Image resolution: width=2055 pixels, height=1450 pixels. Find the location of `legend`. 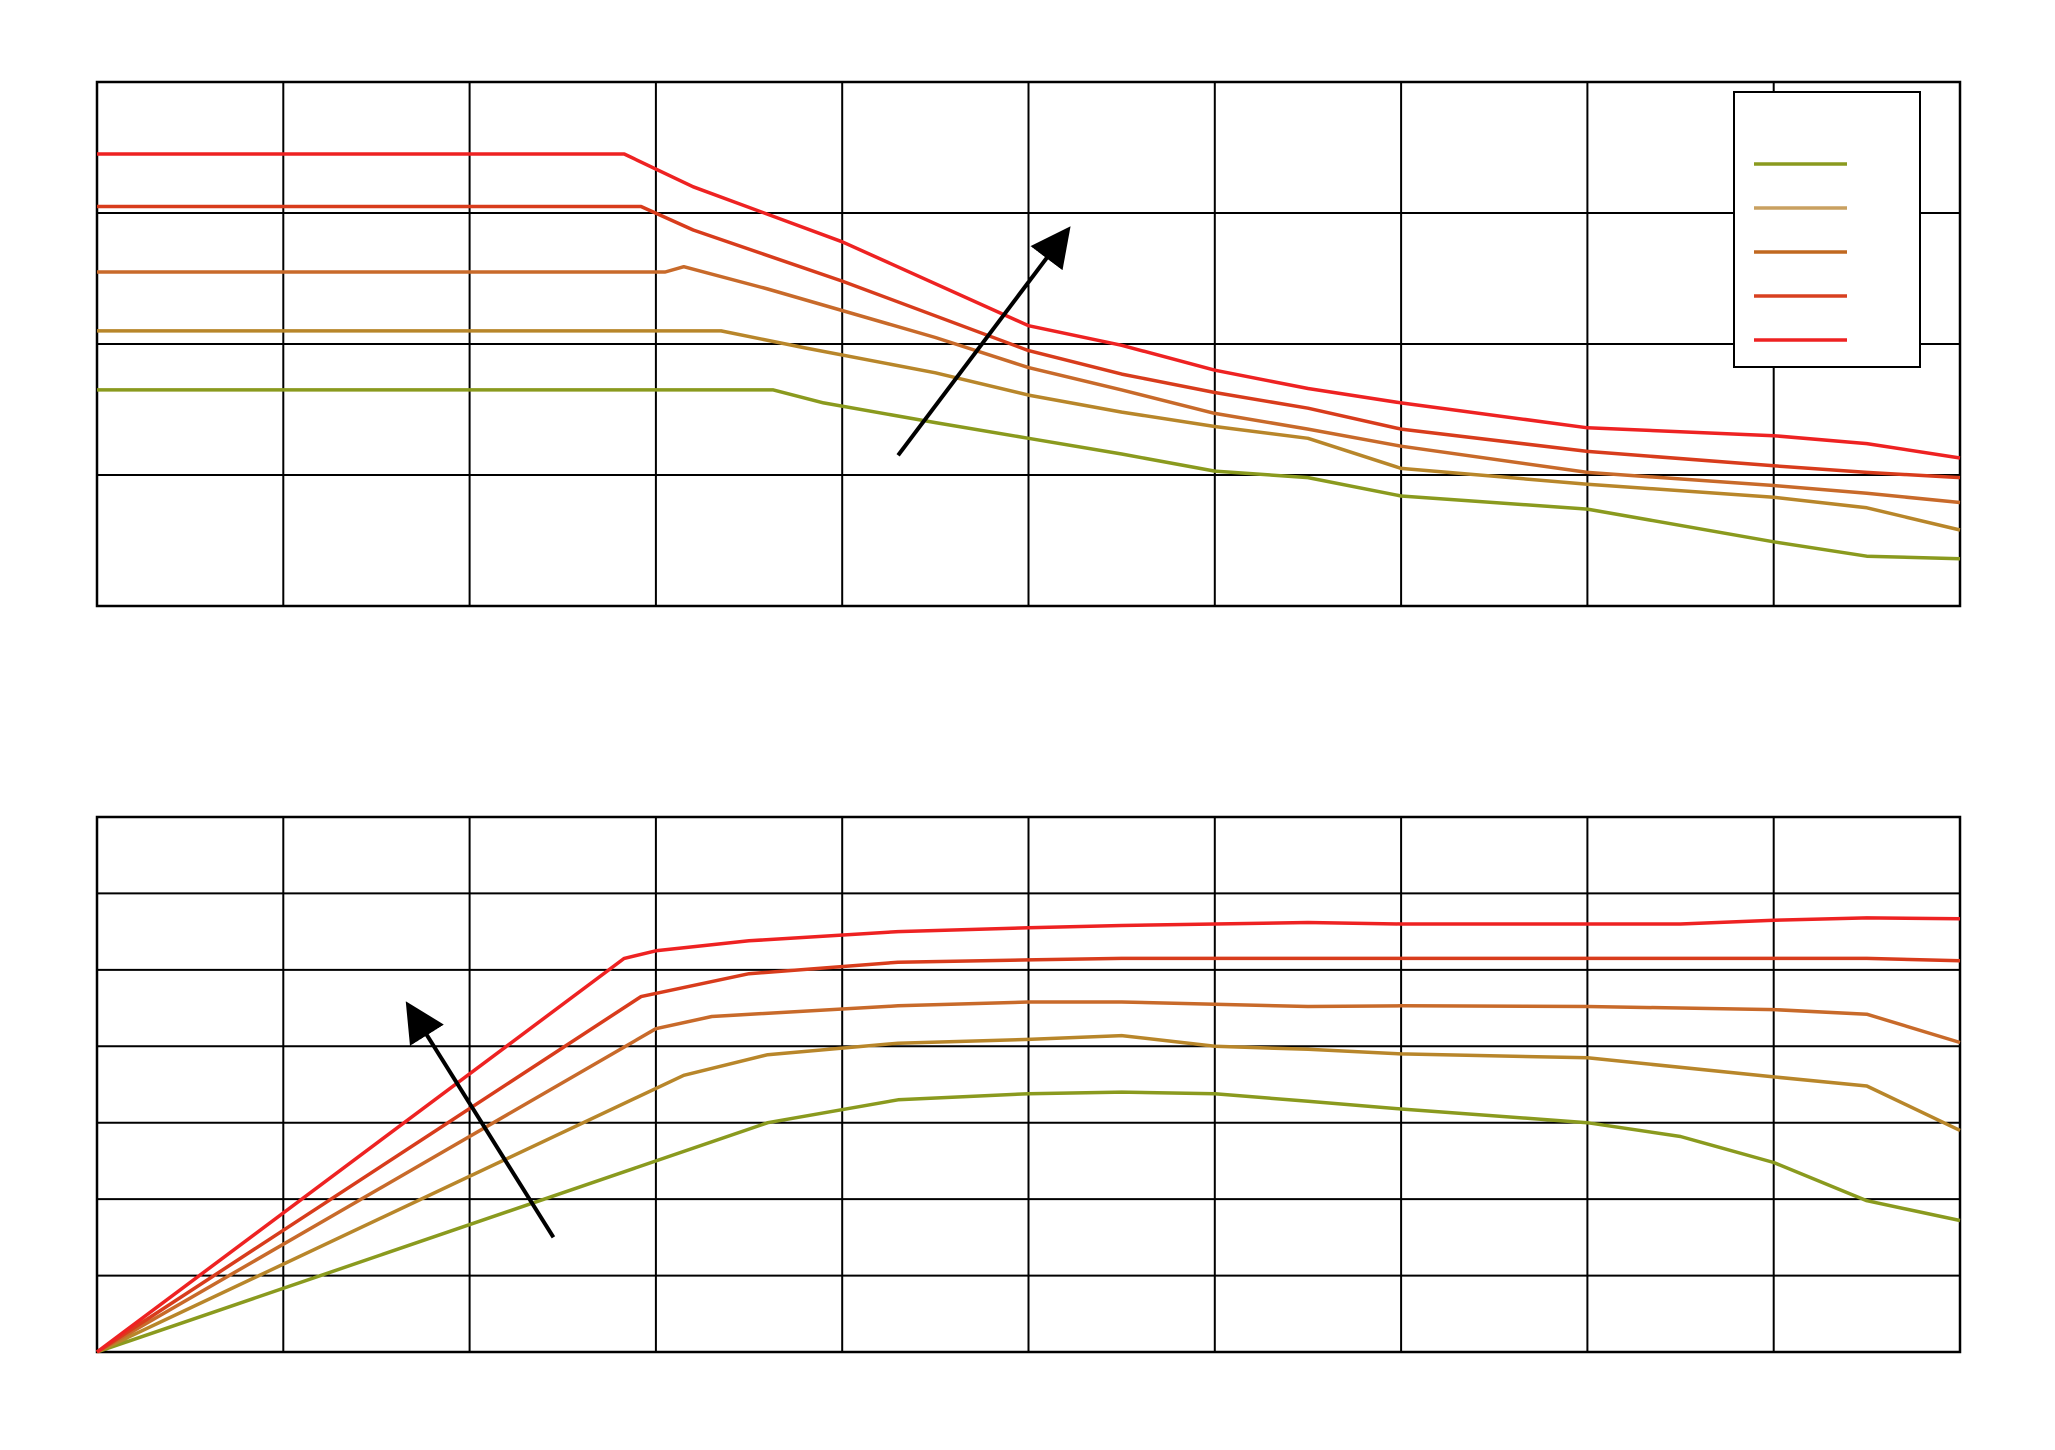

legend is located at coordinates (1827, 229).